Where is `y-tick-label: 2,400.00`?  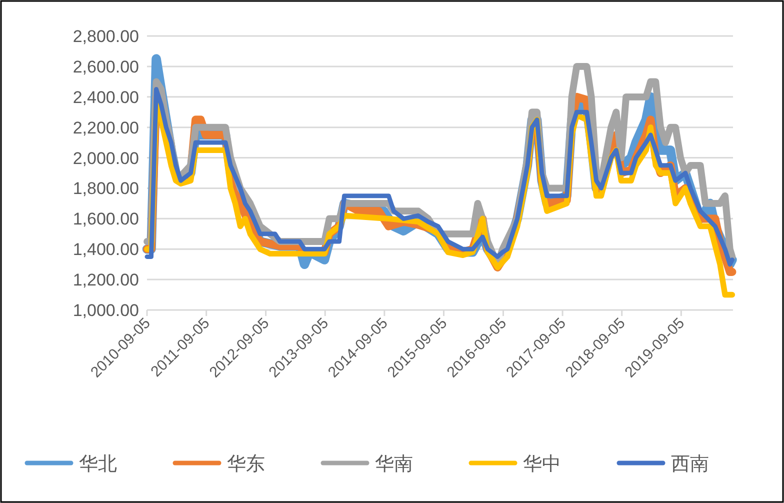
y-tick-label: 2,400.00 is located at coordinates (105, 97).